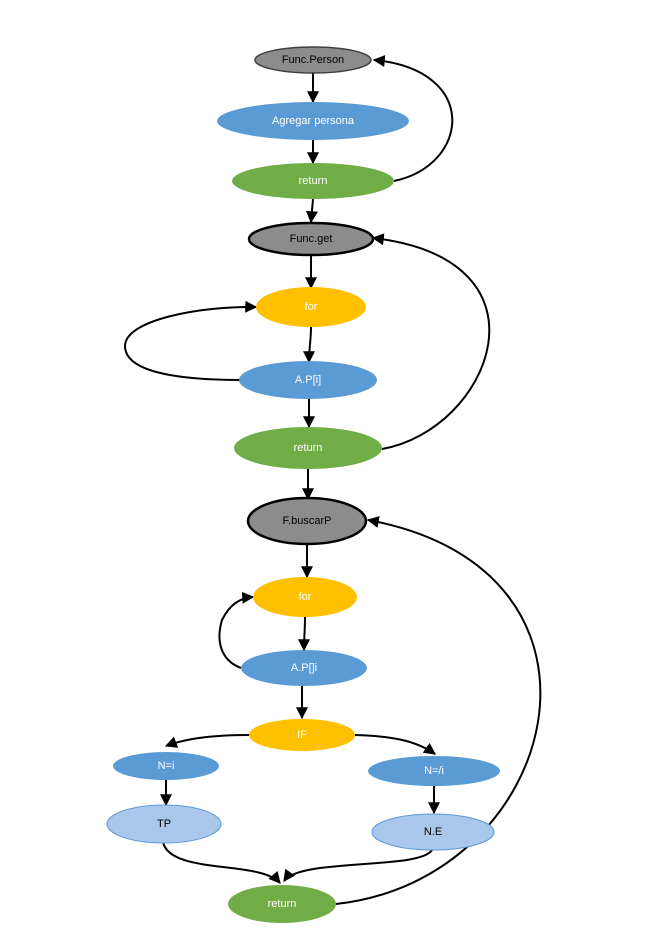 The width and height of the screenshot is (646, 930). I want to click on node-label: F.buscarP, so click(307, 521).